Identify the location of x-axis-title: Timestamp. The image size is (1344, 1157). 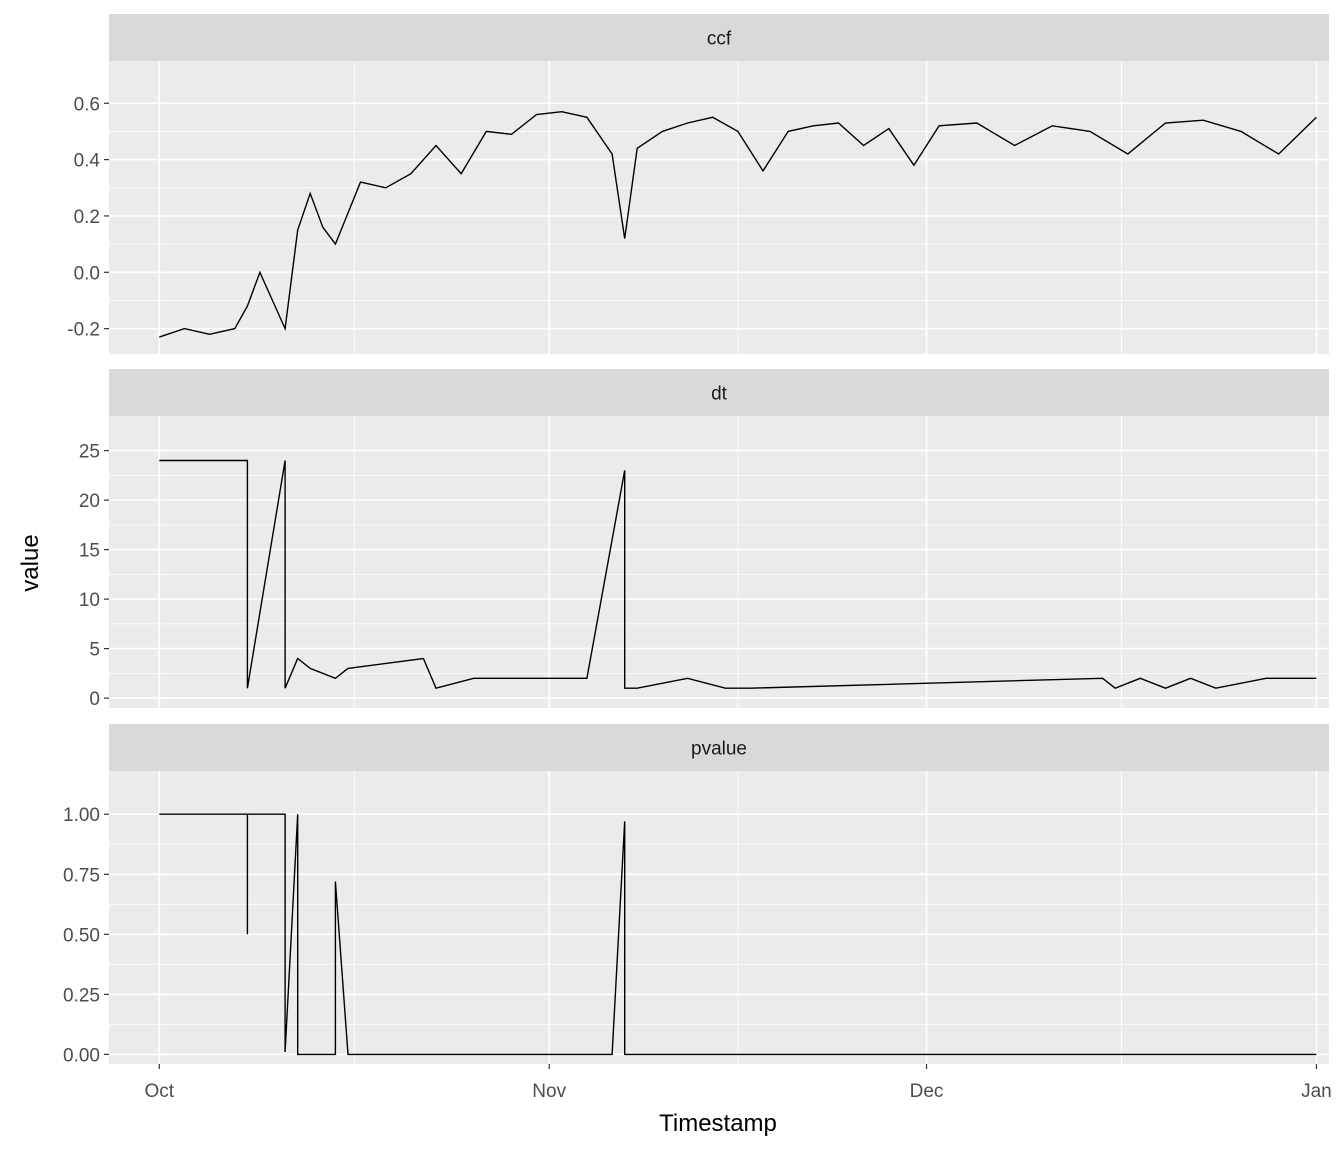
(718, 1123).